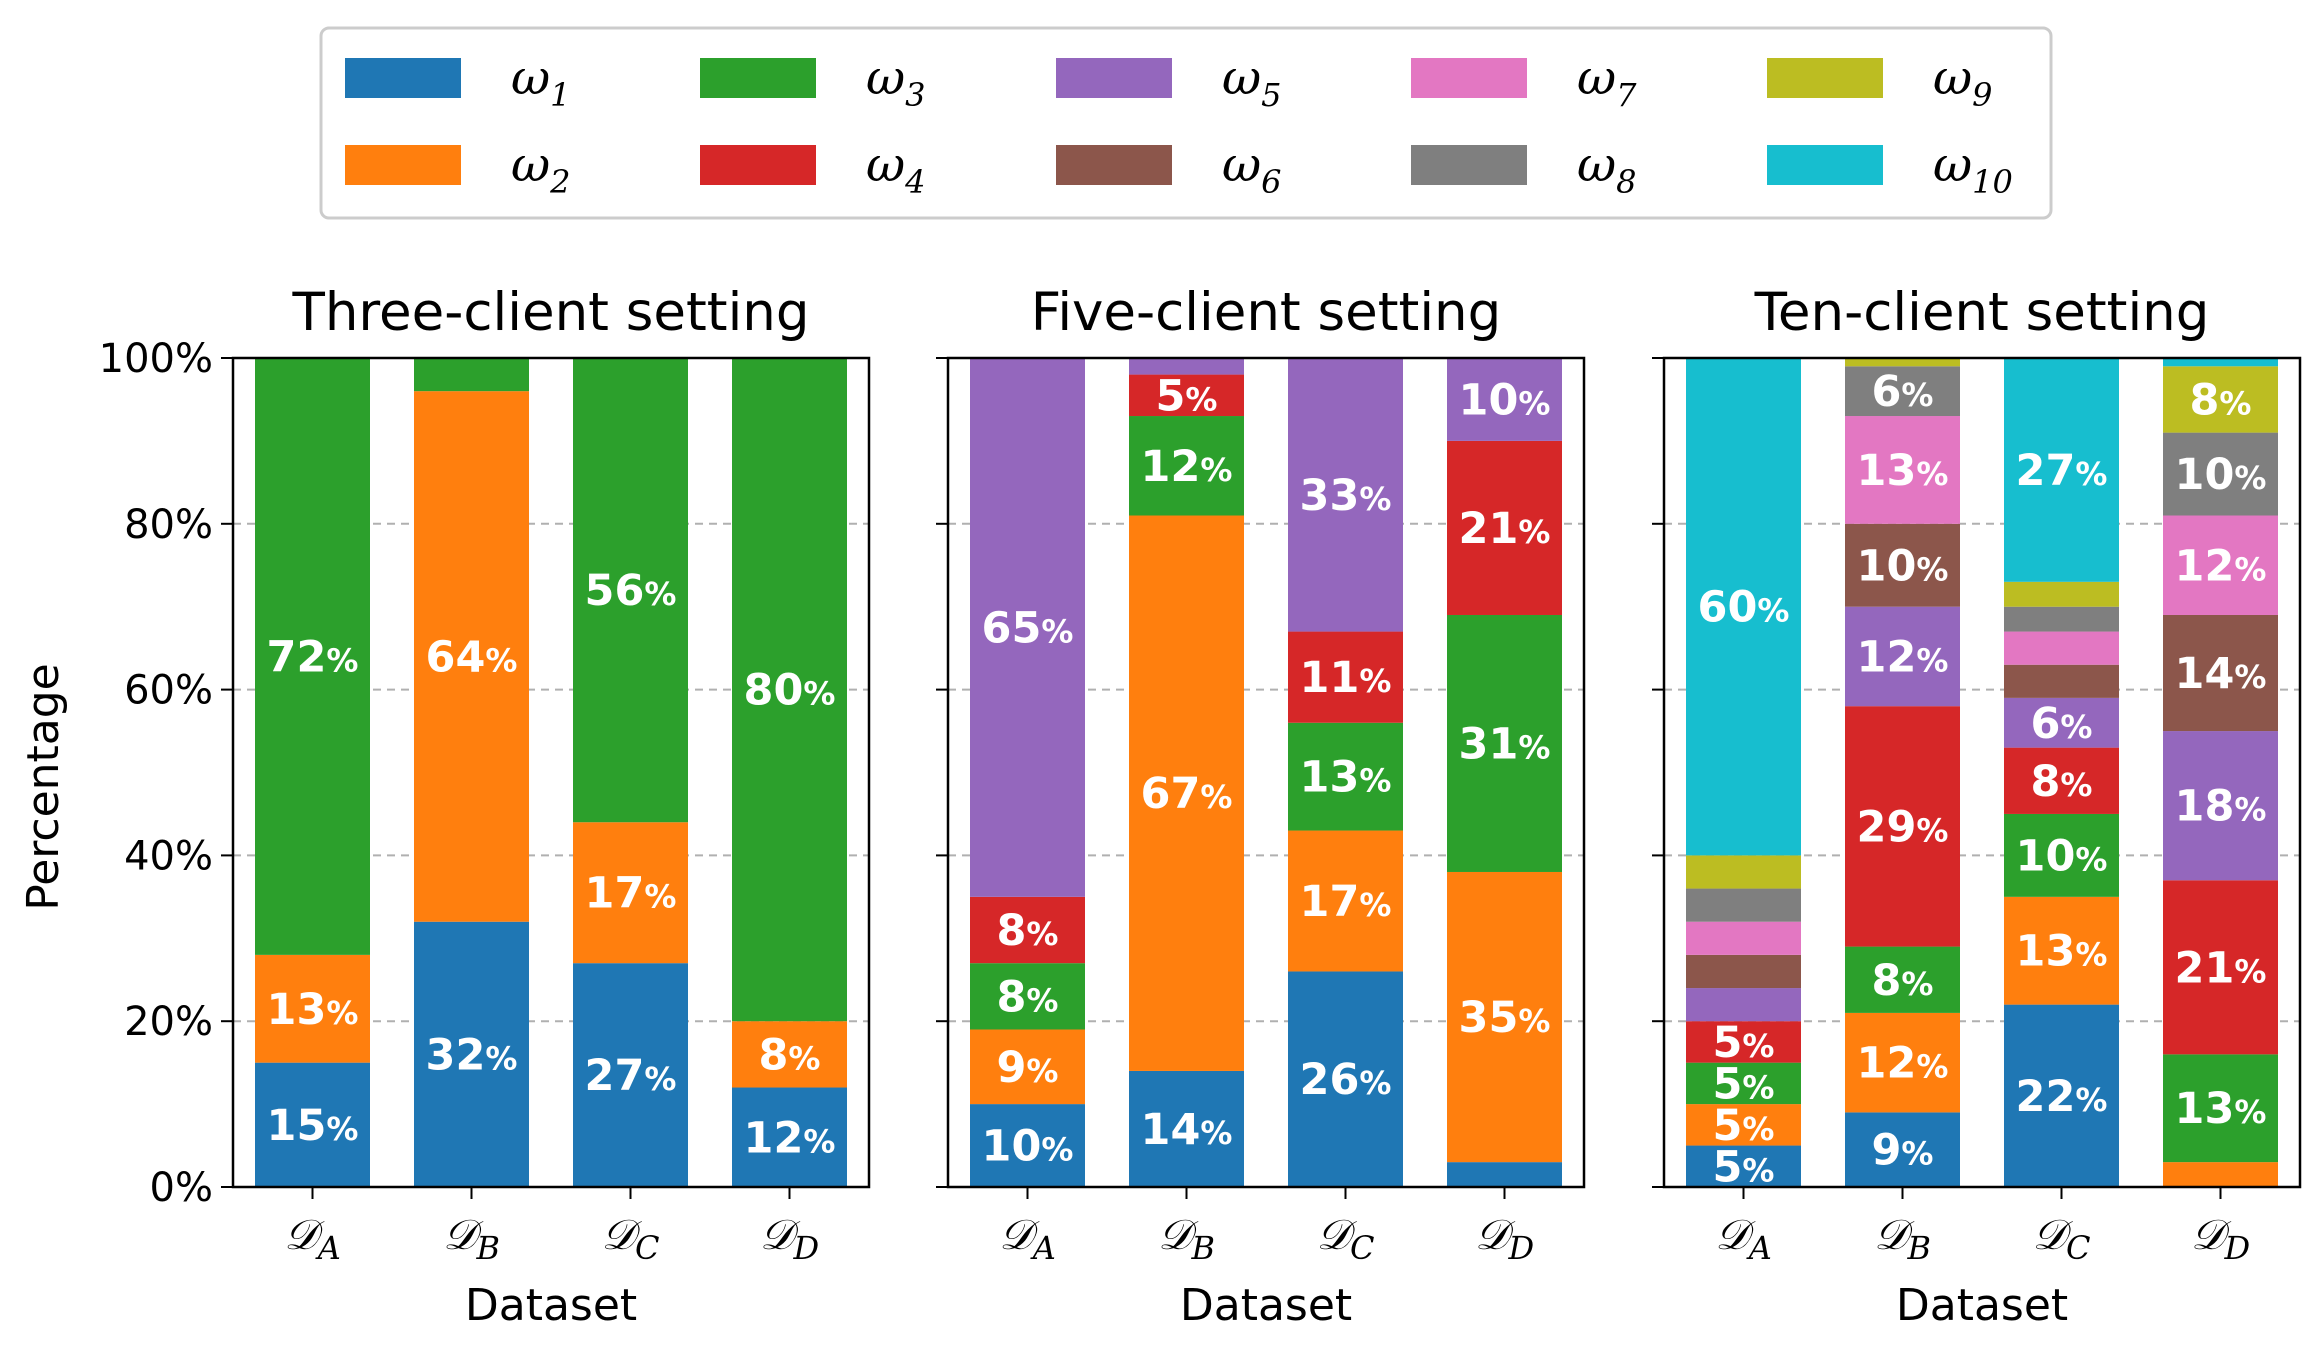 The height and width of the screenshot is (1353, 2319). Describe the element at coordinates (1114, 165) in the screenshot. I see `legend-swatch-w6` at that location.